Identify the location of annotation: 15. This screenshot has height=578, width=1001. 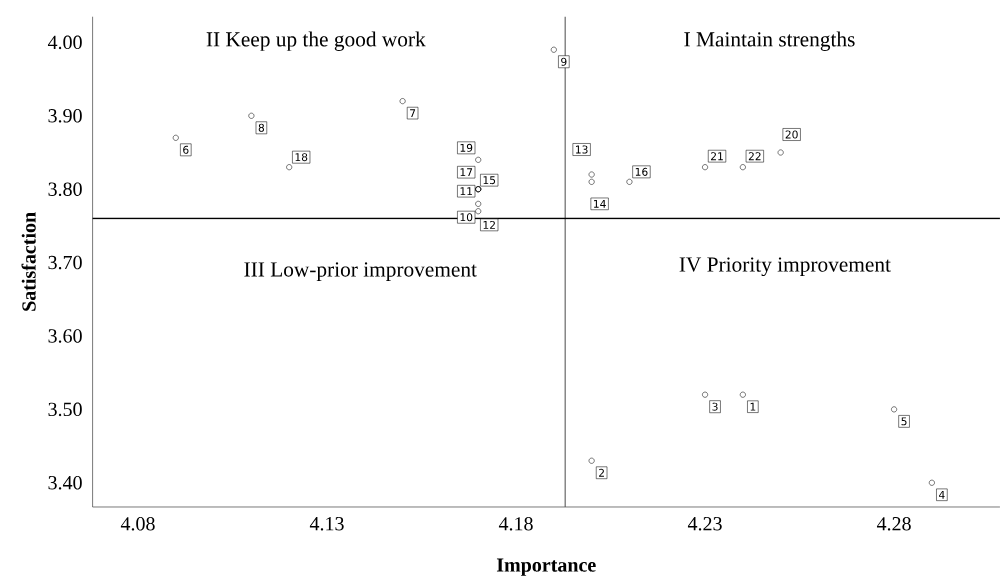
(489, 180).